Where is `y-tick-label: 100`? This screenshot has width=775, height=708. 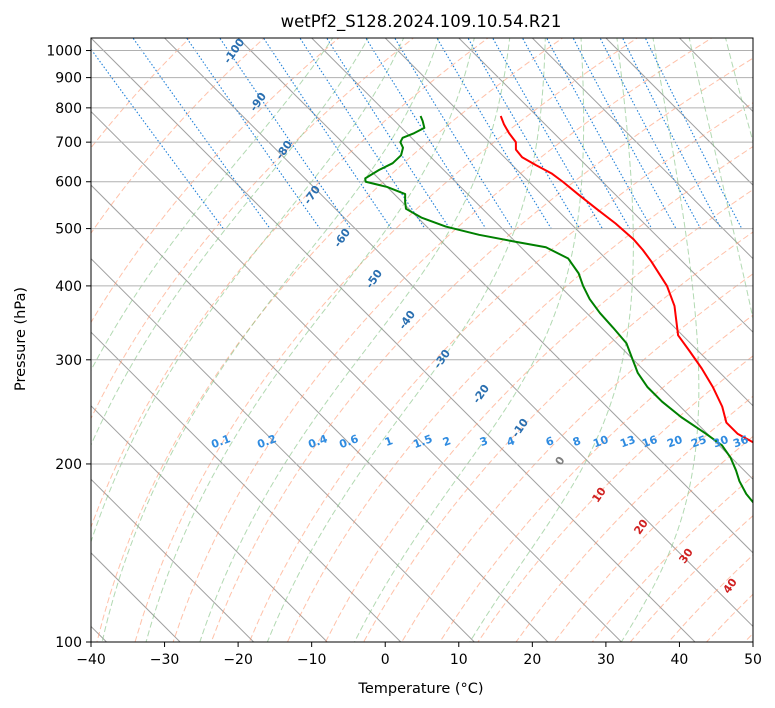 y-tick-label: 100 is located at coordinates (68, 643).